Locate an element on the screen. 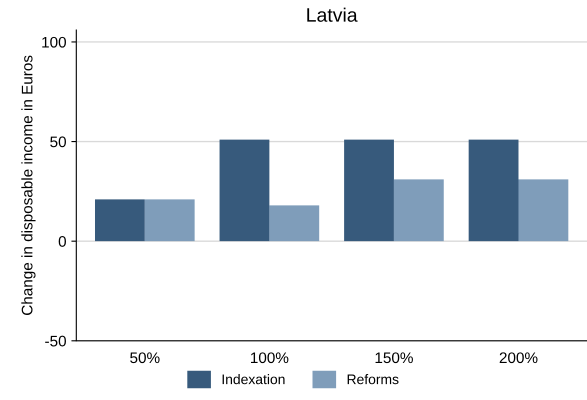 This screenshot has height=400, width=587. x-tick-label: 100% is located at coordinates (269, 358).